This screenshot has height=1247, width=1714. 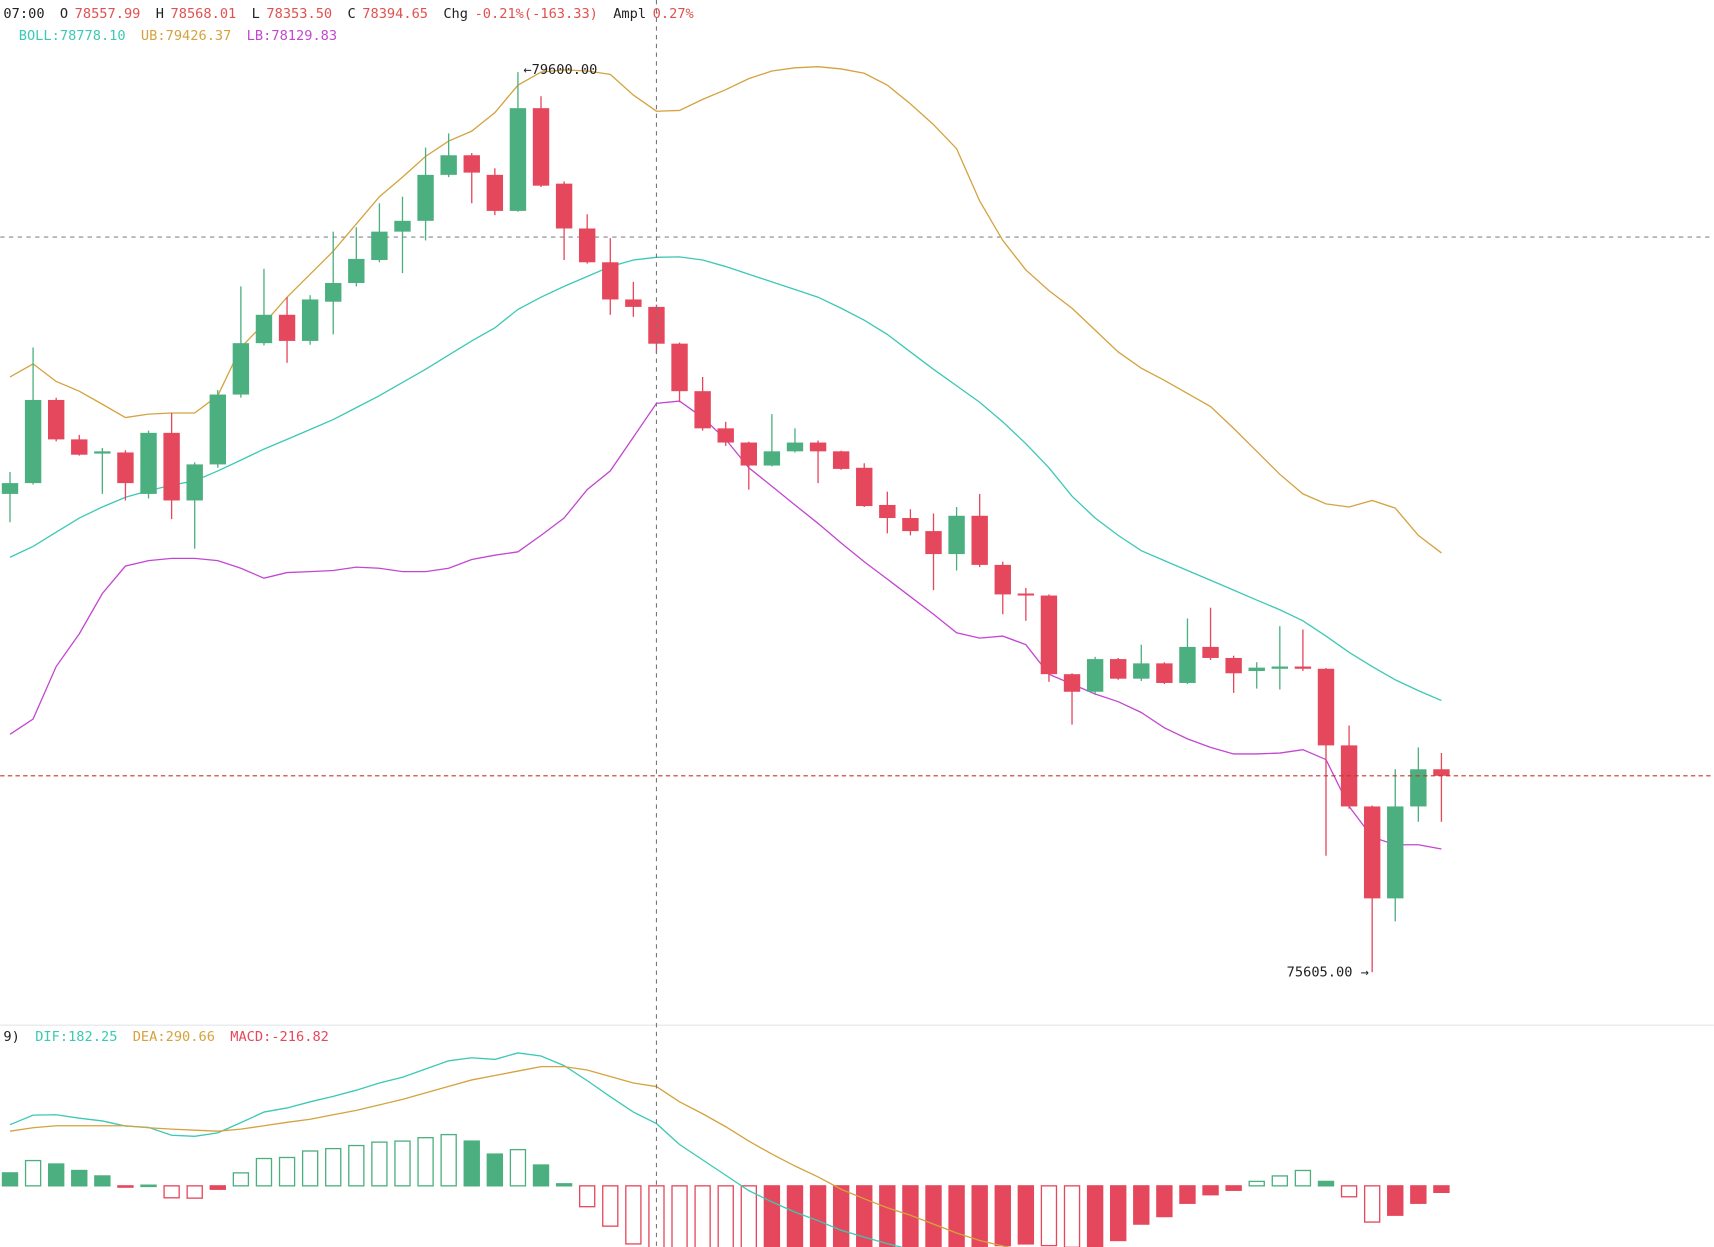 I want to click on boll-header: BOLL:78778.10 UB:79426.37 LB:78129.83, so click(x=178, y=36).